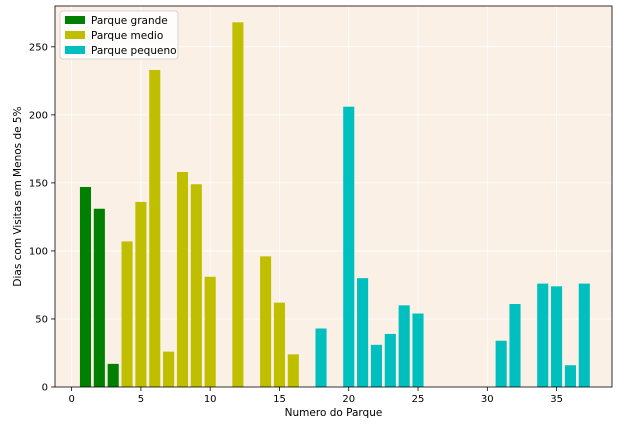  What do you see at coordinates (18, 196) in the screenshot?
I see `y-axis-label: Dias com Visitas em Menos de 5%` at bounding box center [18, 196].